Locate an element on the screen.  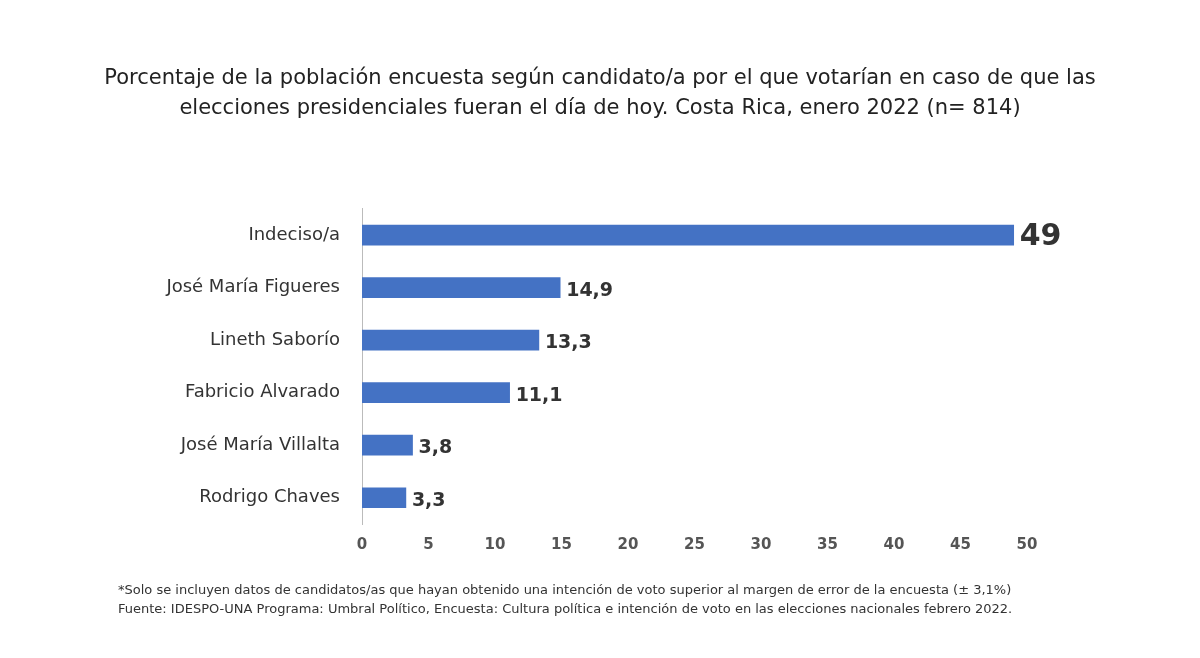
data-label: 14,9 is located at coordinates (590, 288).